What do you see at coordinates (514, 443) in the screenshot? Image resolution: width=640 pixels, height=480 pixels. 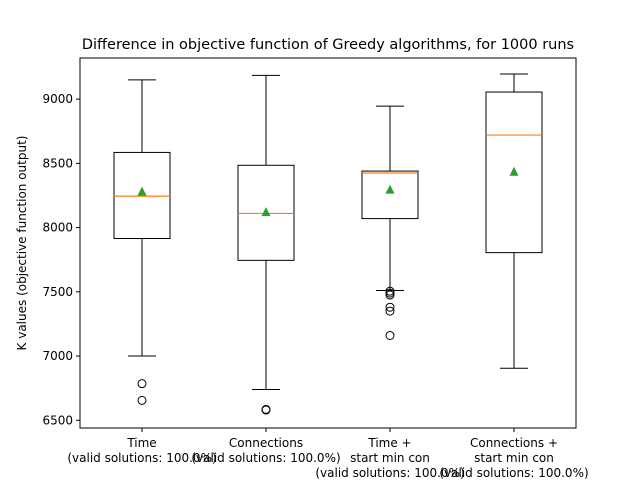 I see `x-tick-label-line: Connections +` at bounding box center [514, 443].